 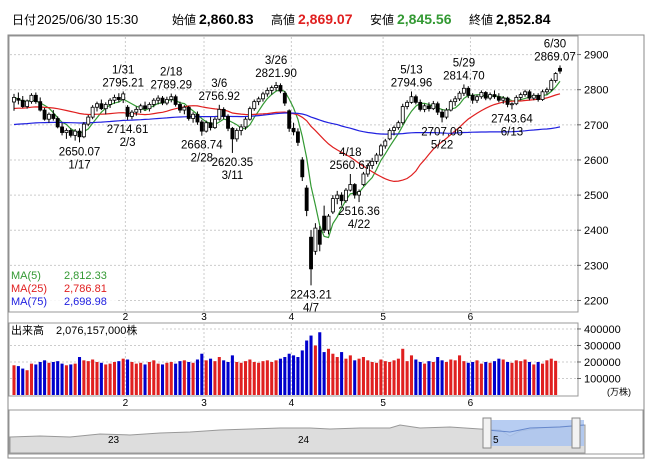 I want to click on volume-y-tick-label: 100000, so click(x=602, y=379).